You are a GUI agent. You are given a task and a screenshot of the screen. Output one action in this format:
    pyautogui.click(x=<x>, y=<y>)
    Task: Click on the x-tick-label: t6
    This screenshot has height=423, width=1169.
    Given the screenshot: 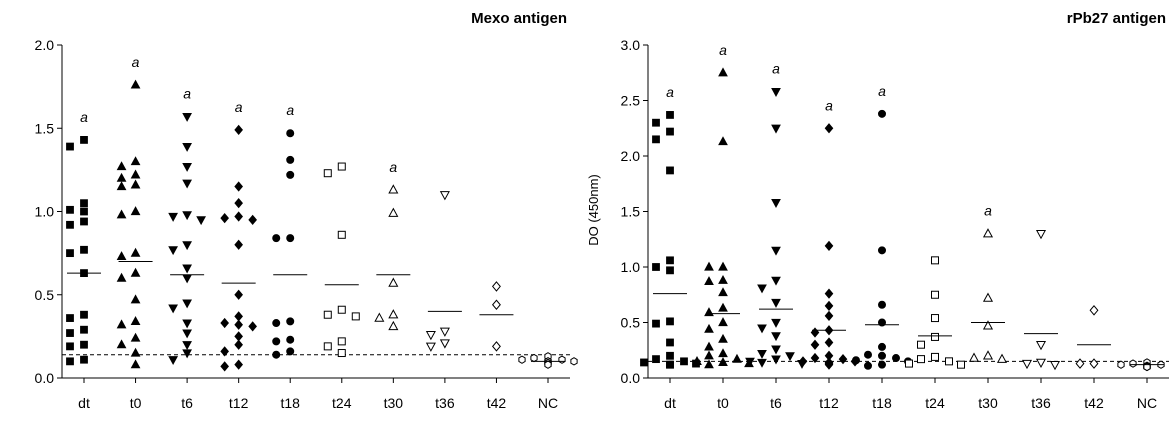 What is the action you would take?
    pyautogui.click(x=187, y=403)
    